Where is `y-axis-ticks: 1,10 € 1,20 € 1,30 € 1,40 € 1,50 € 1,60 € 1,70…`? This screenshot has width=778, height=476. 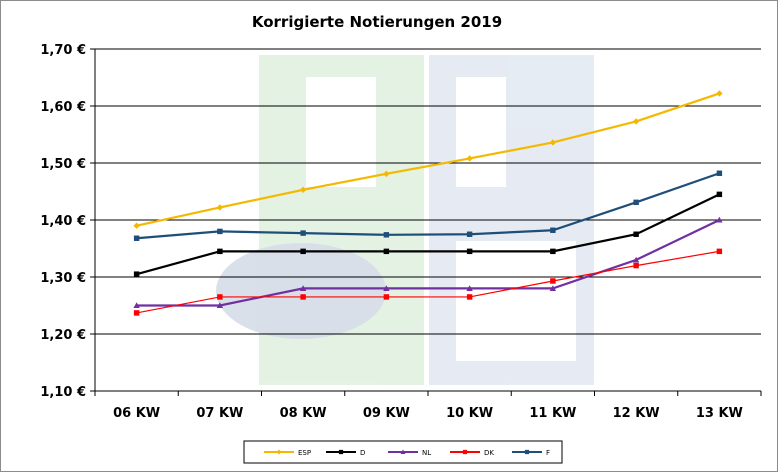 y-axis-ticks: 1,10 € 1,20 € 1,30 € 1,40 € 1,50 € 1,60 € 1,70… is located at coordinates (67, 221).